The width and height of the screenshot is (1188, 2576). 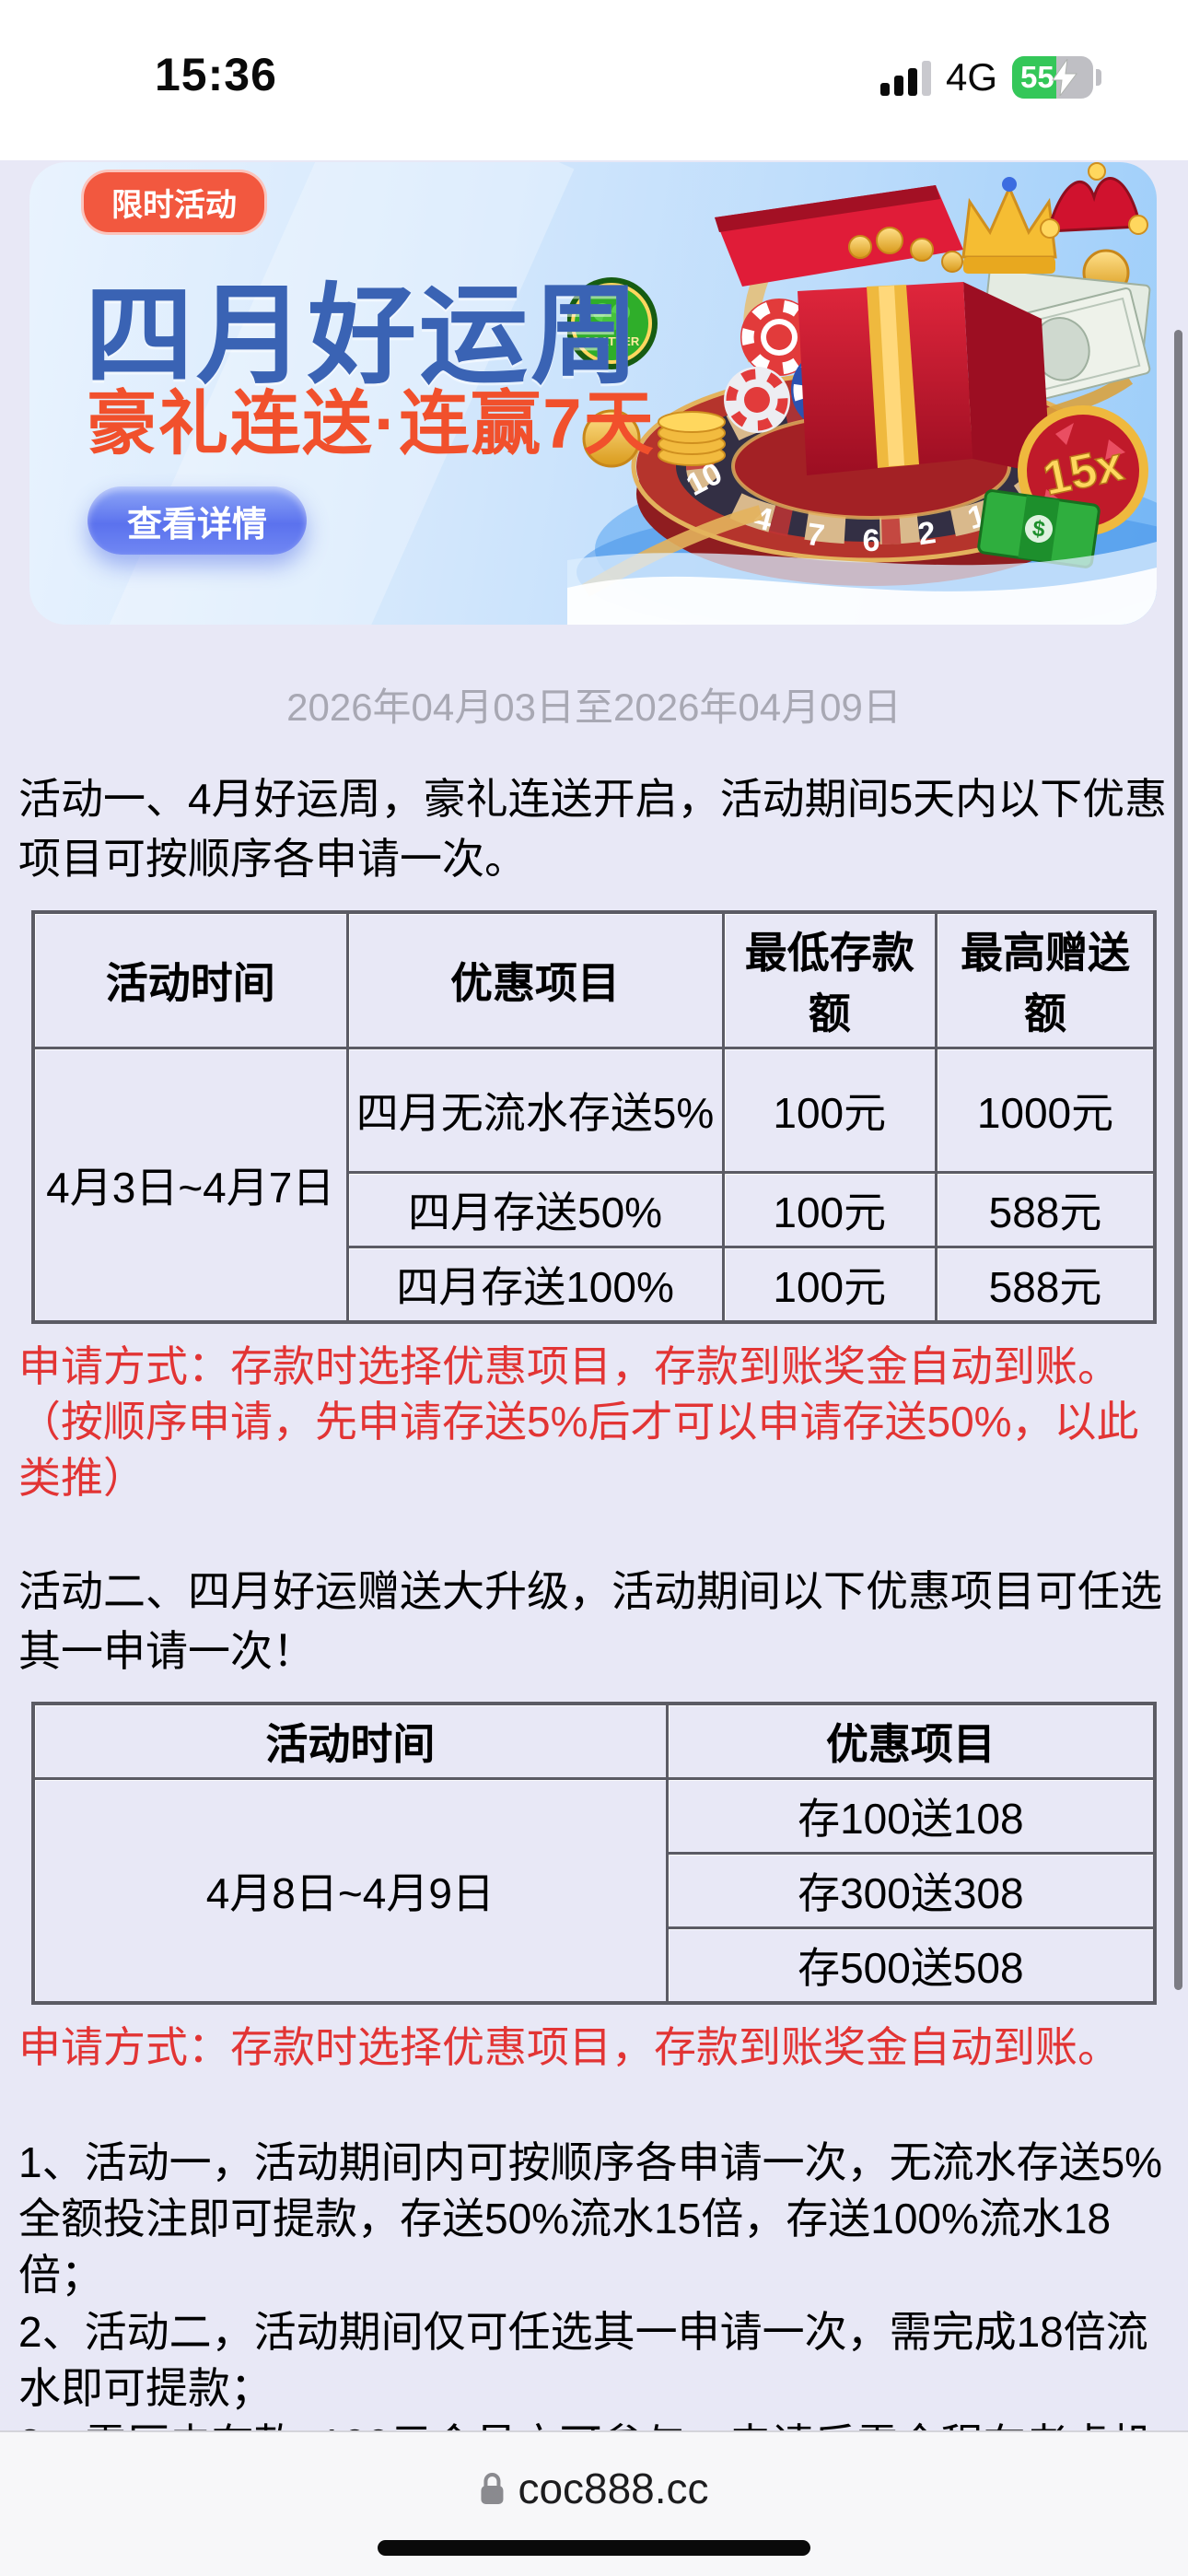 I want to click on network-type-label: 4G, so click(x=971, y=77).